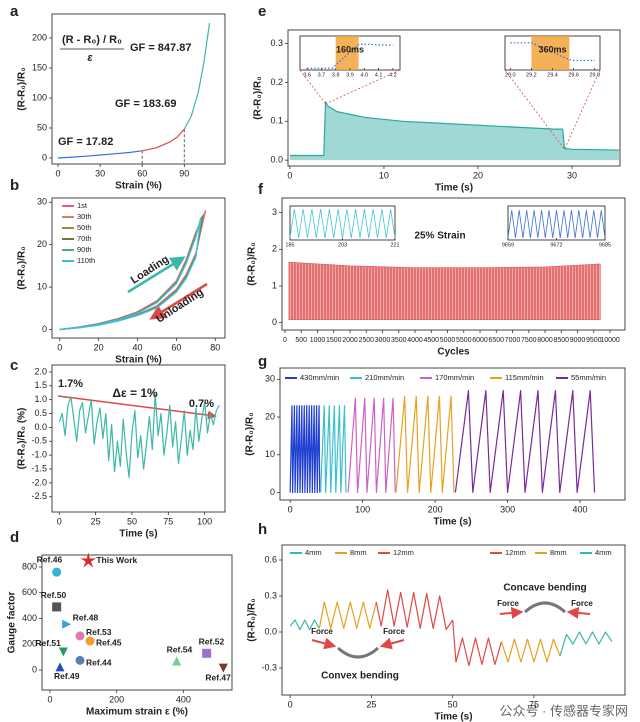  I want to click on annotation: (R - R₀) / R₀, so click(92, 40).